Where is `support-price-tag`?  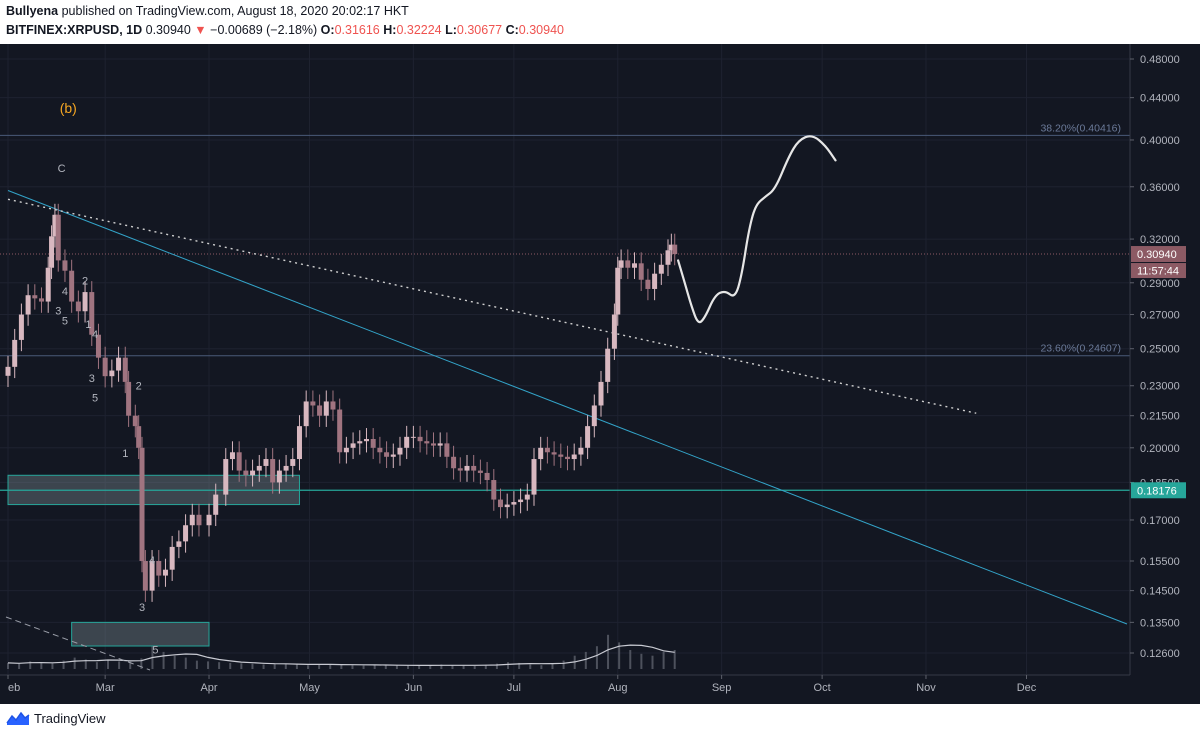 support-price-tag is located at coordinates (1158, 490).